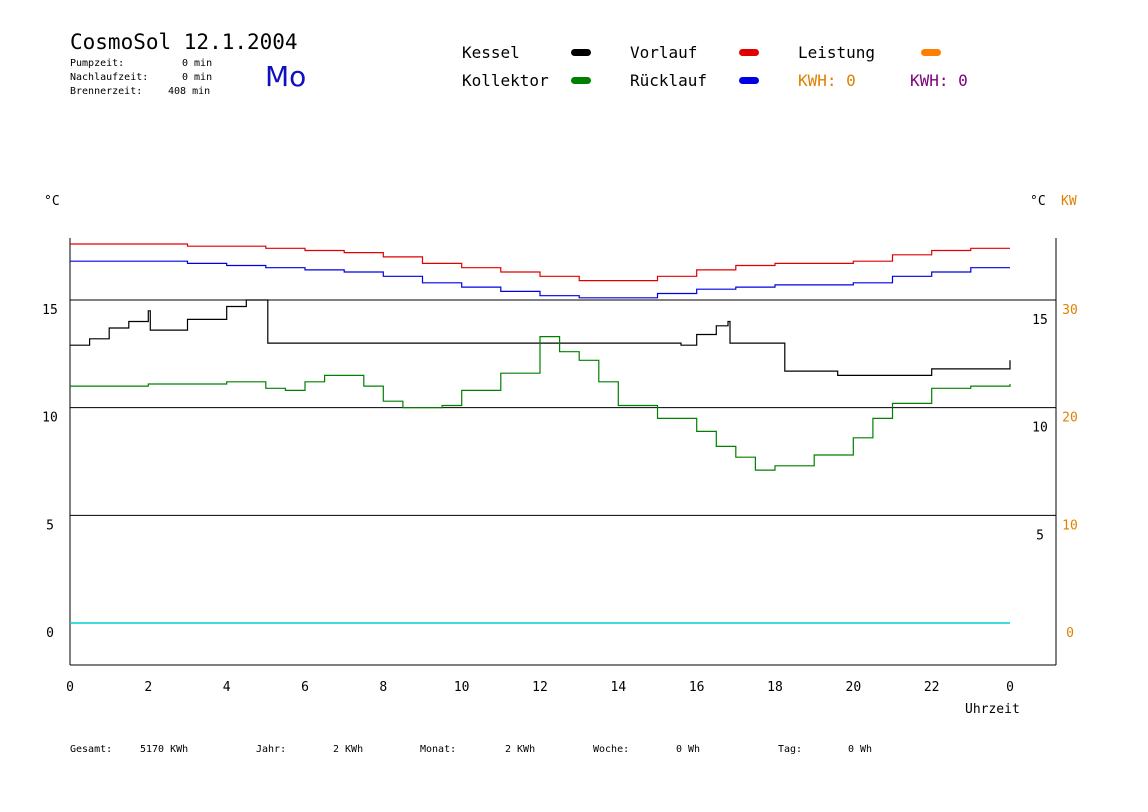 This screenshot has height=812, width=1148. Describe the element at coordinates (854, 687) in the screenshot. I see `x-tick-label: 20` at that location.